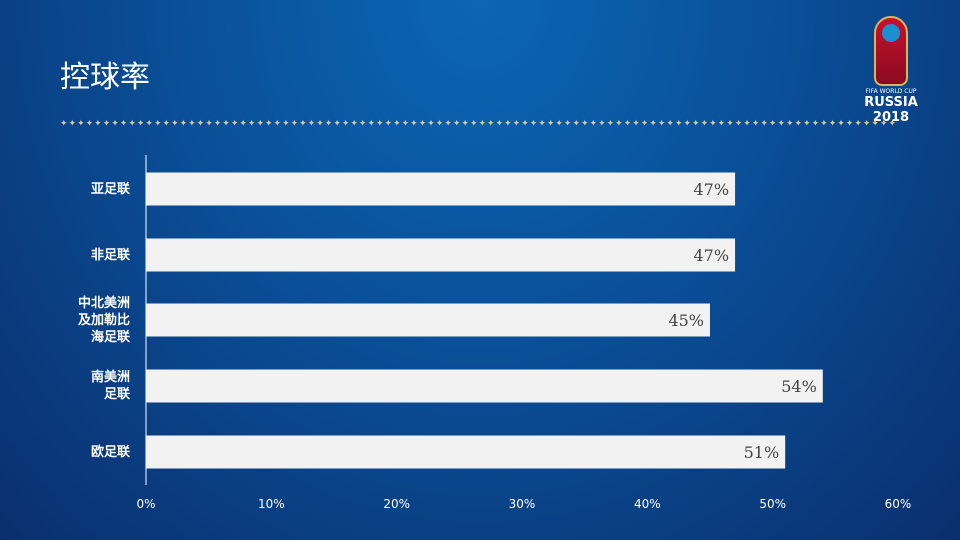  I want to click on category-label: 欧足联, so click(90, 452).